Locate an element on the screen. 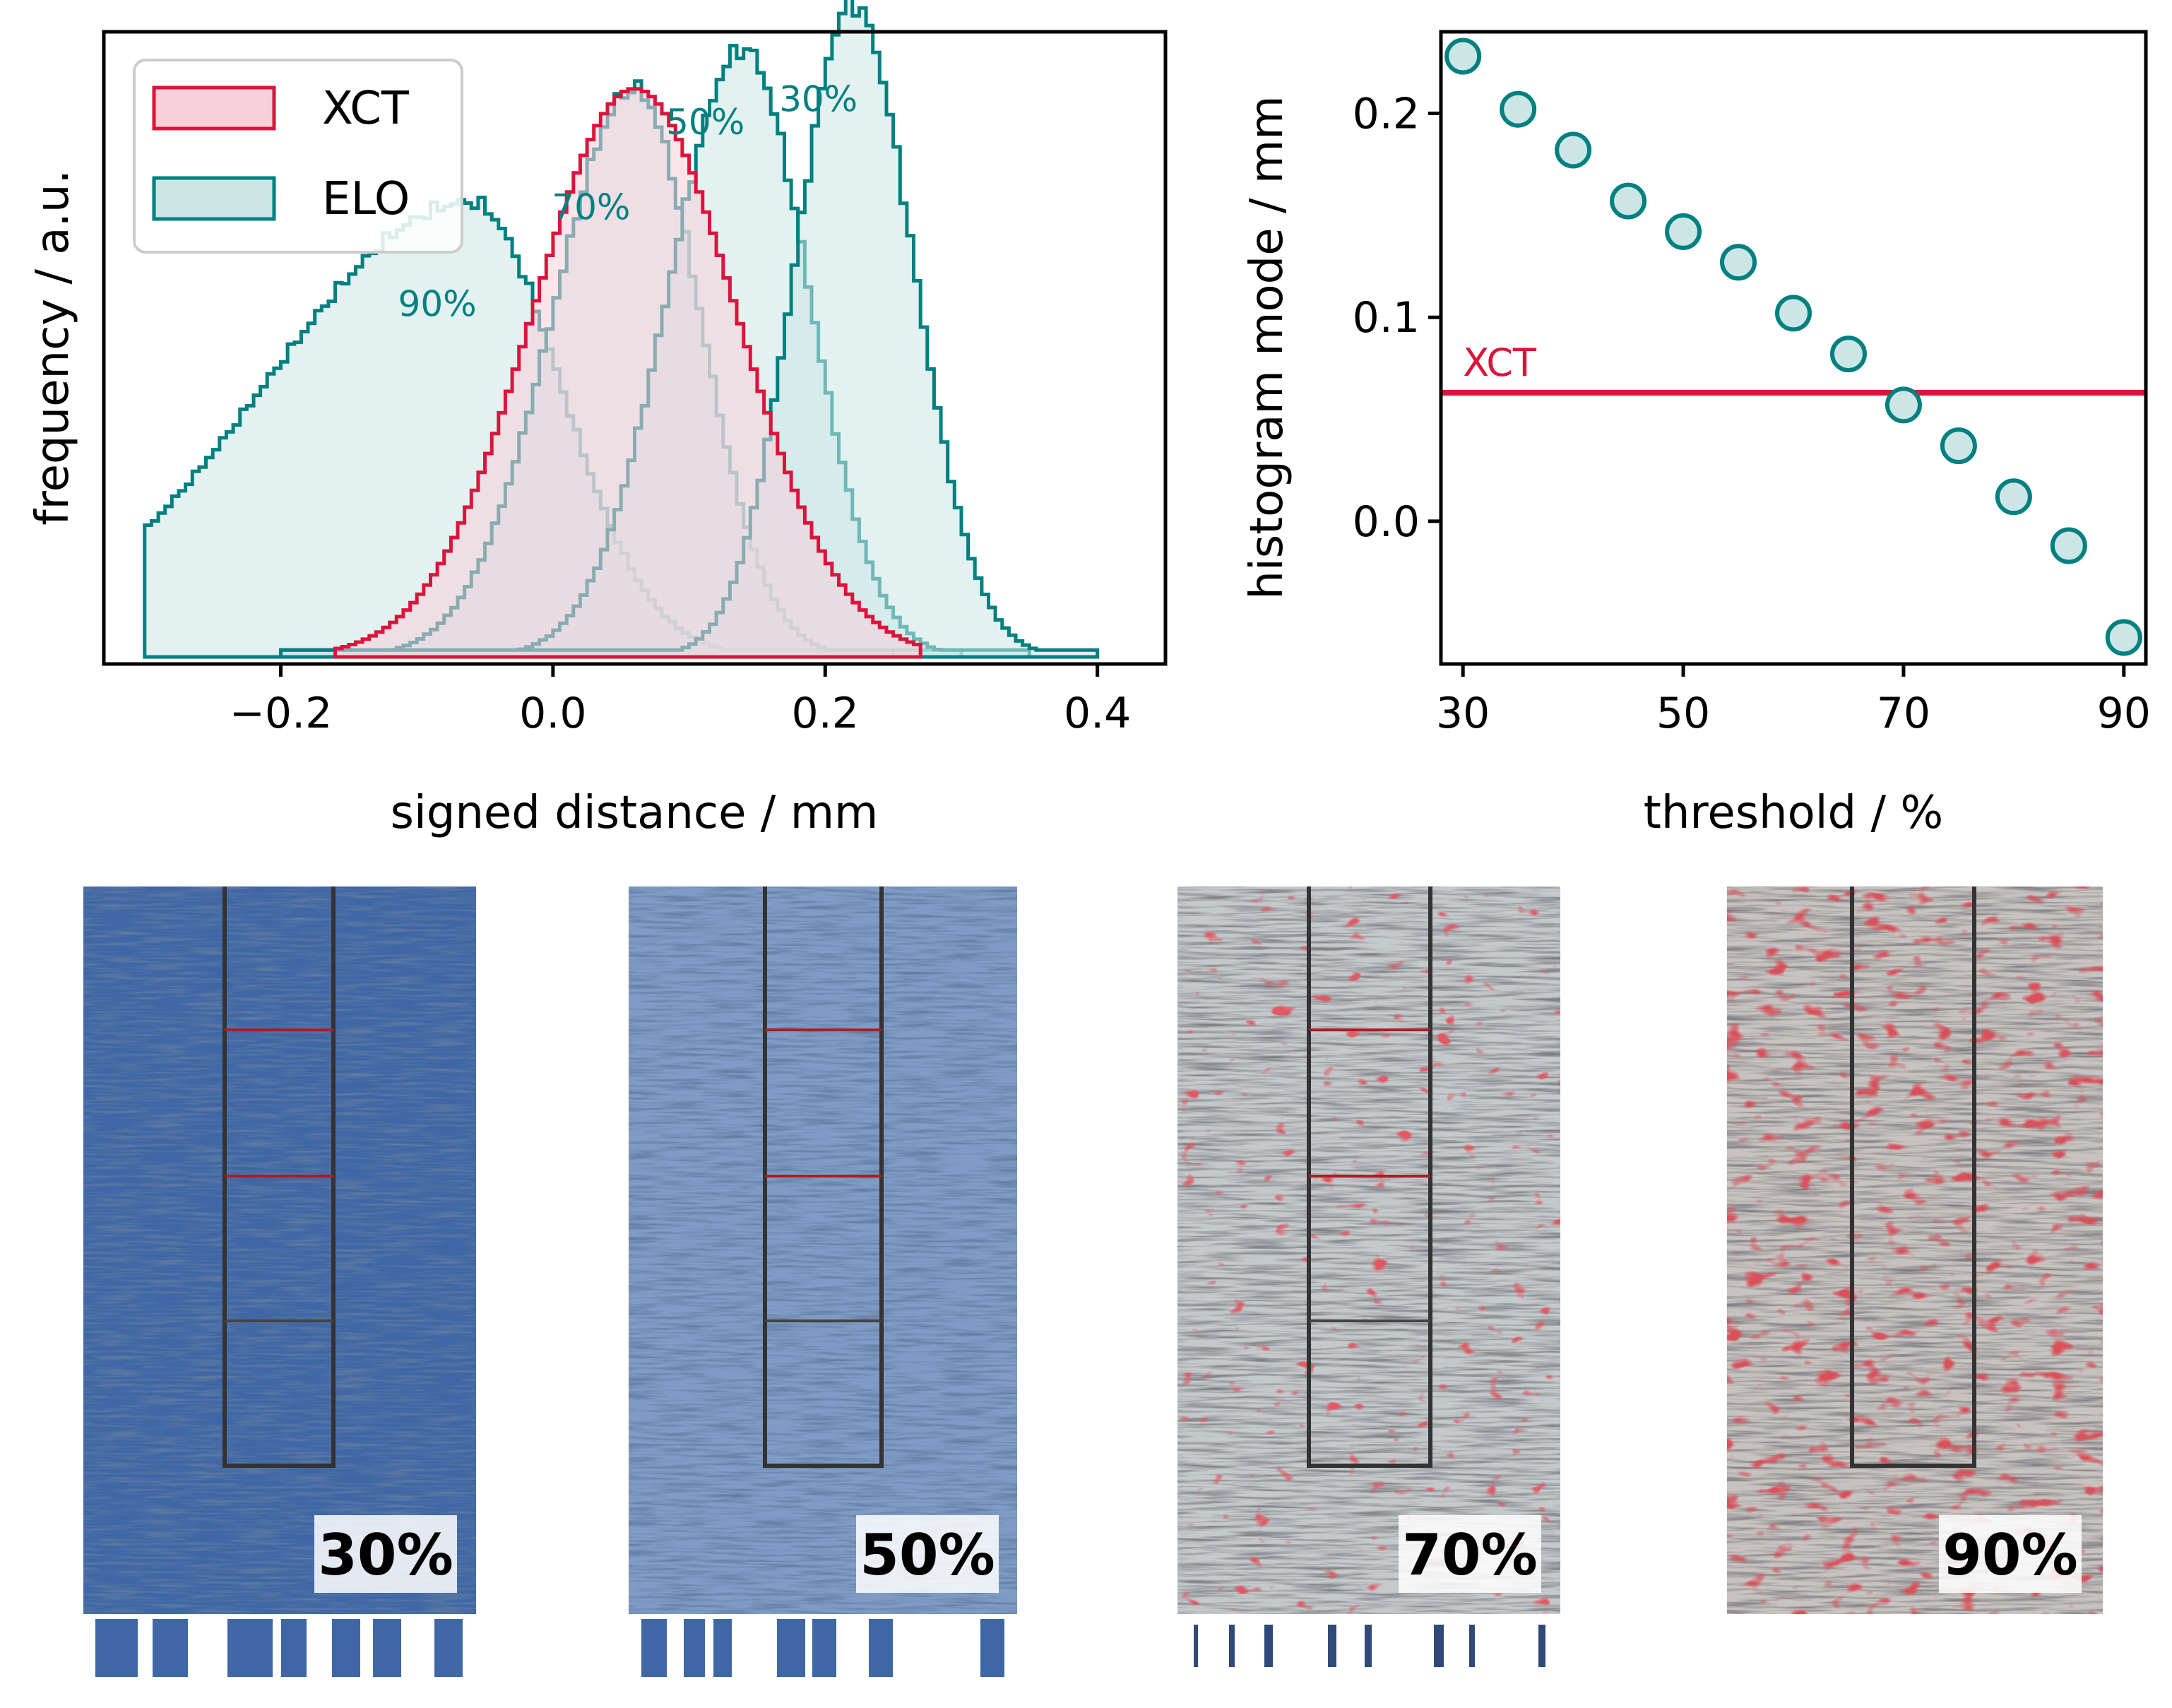 The height and width of the screenshot is (1708, 2172). render-panel-70: 70% is located at coordinates (1368, 1276).